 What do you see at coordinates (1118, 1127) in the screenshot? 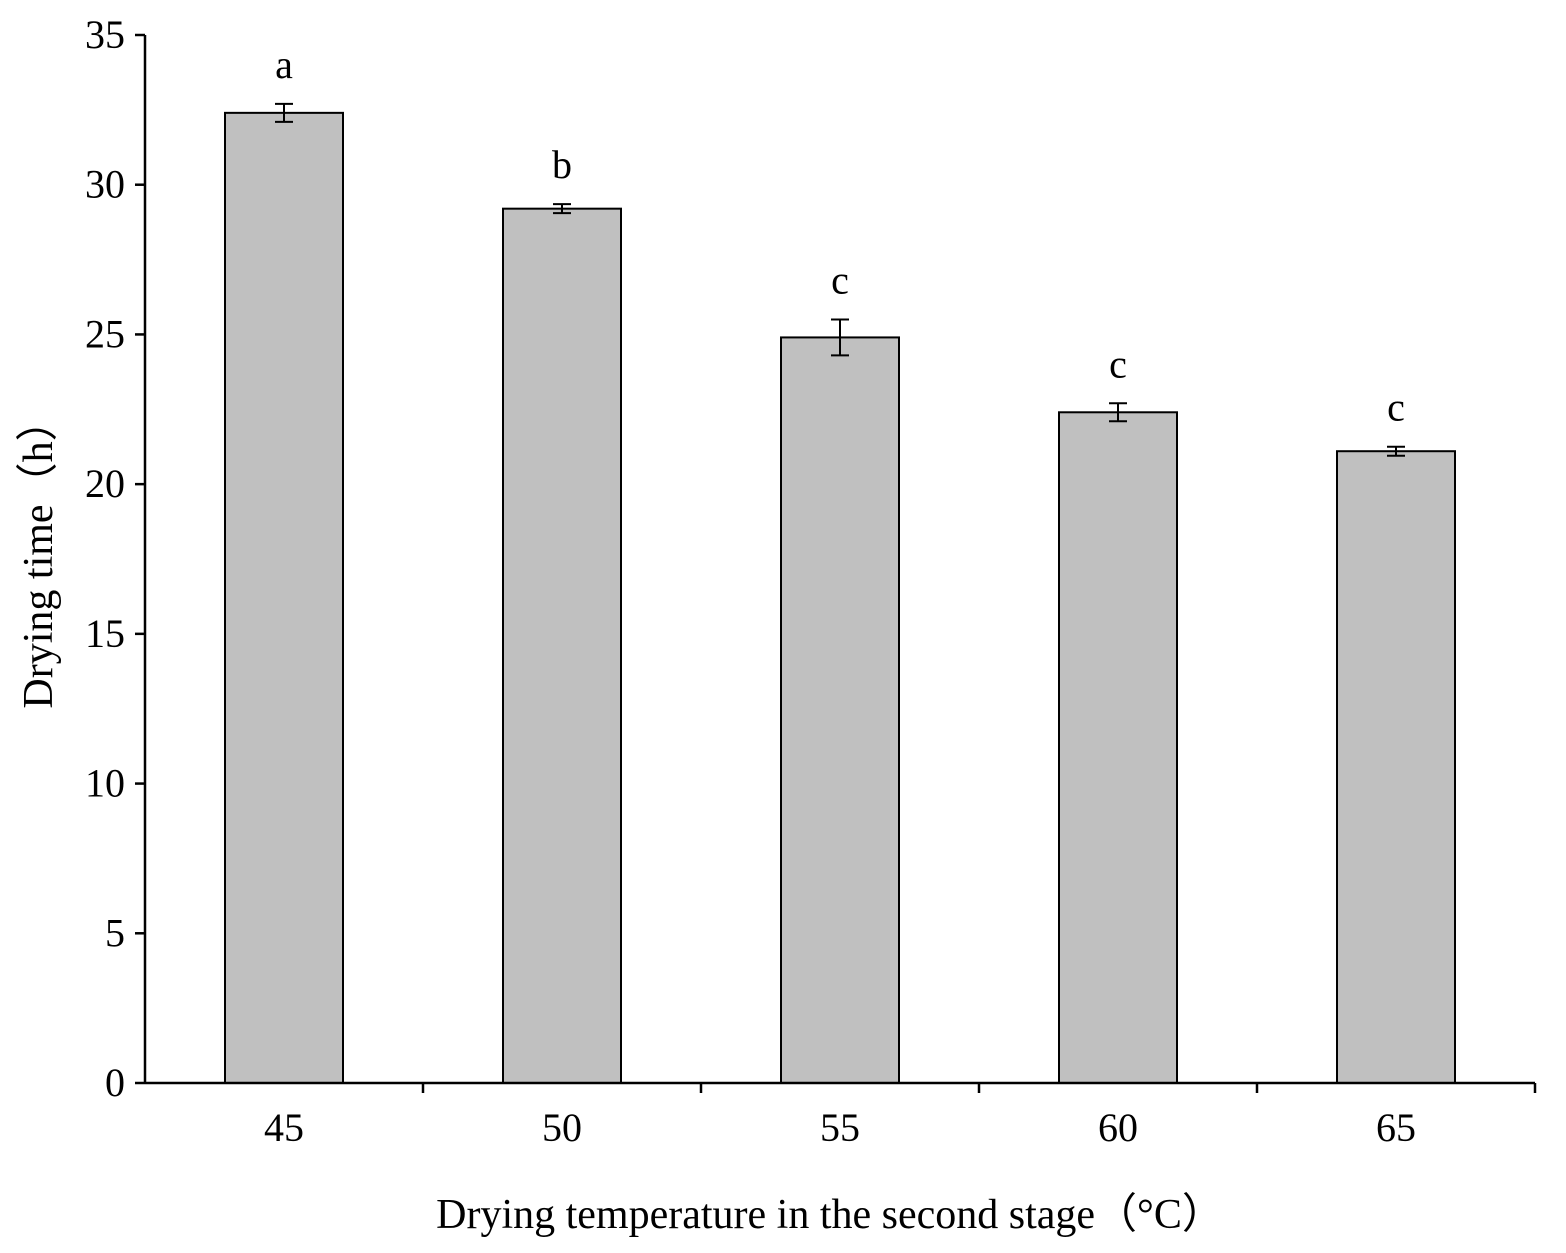
I see `x-tick-label: 60` at bounding box center [1118, 1127].